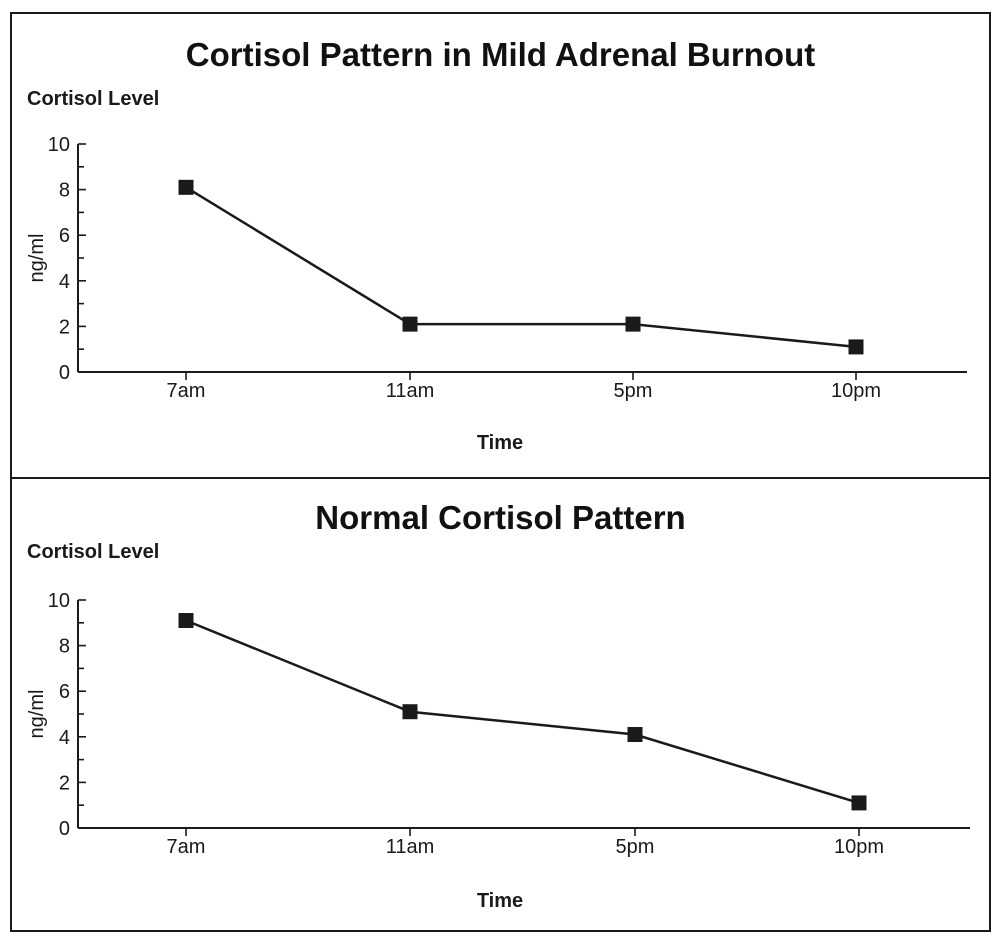  Describe the element at coordinates (500, 54) in the screenshot. I see `chart-title: Cortisol Pattern in Mild Adrenal Burnout` at that location.